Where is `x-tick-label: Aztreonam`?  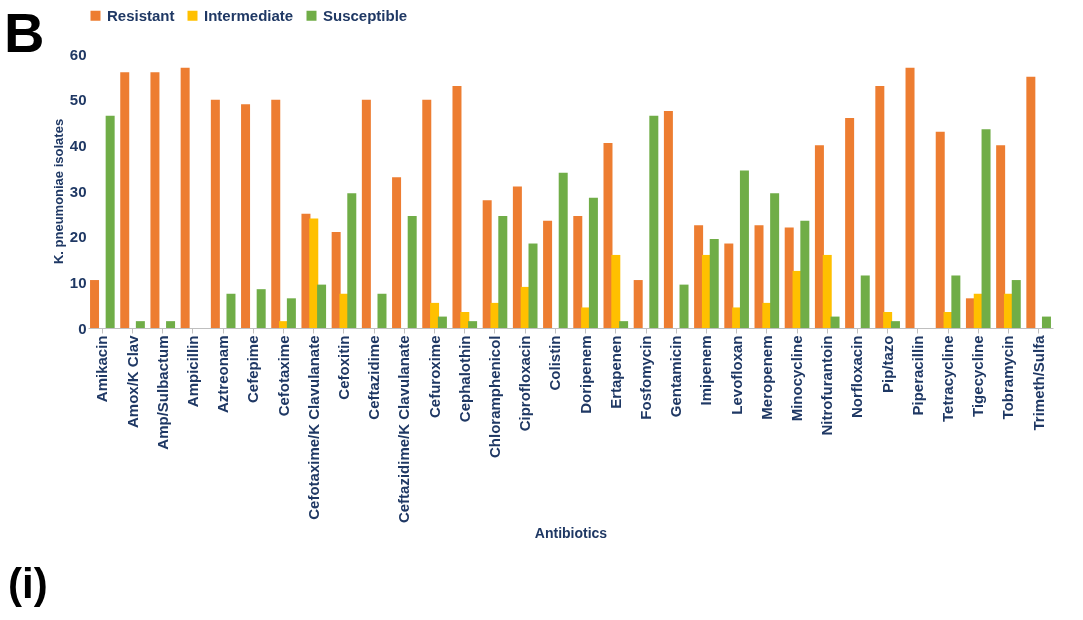
x-tick-label: Aztreonam is located at coordinates (223, 374).